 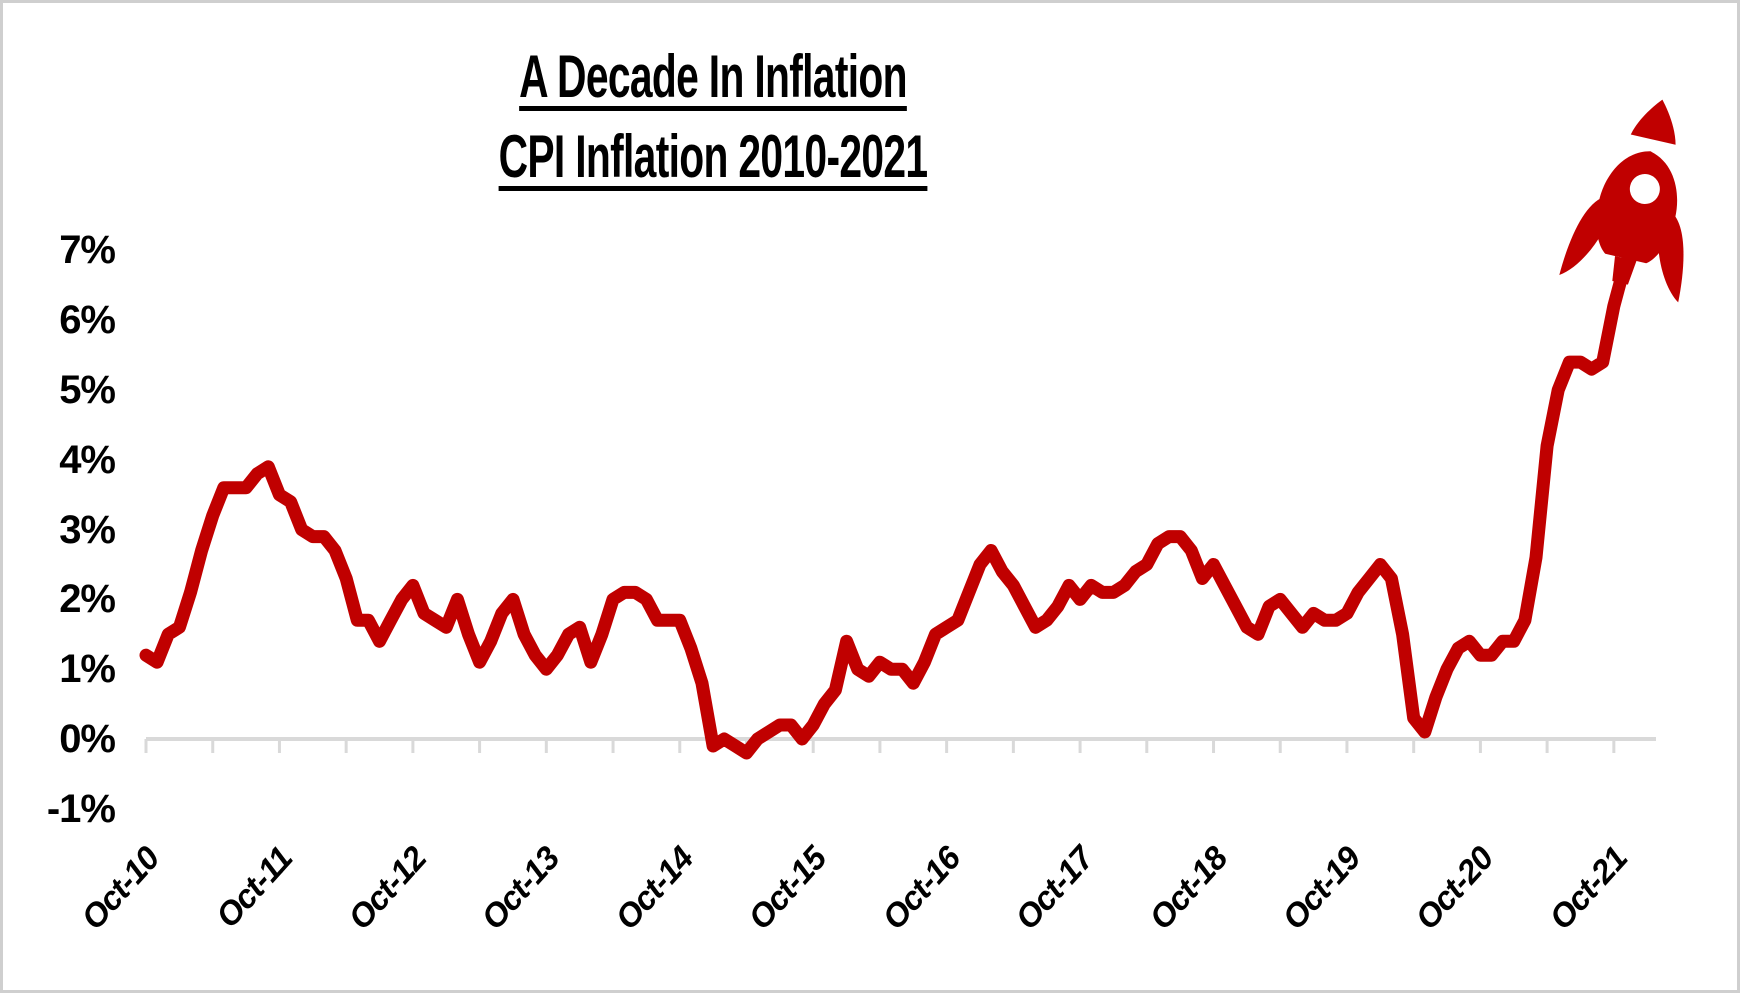 I want to click on y-tick-label: 3%, so click(x=87, y=529).